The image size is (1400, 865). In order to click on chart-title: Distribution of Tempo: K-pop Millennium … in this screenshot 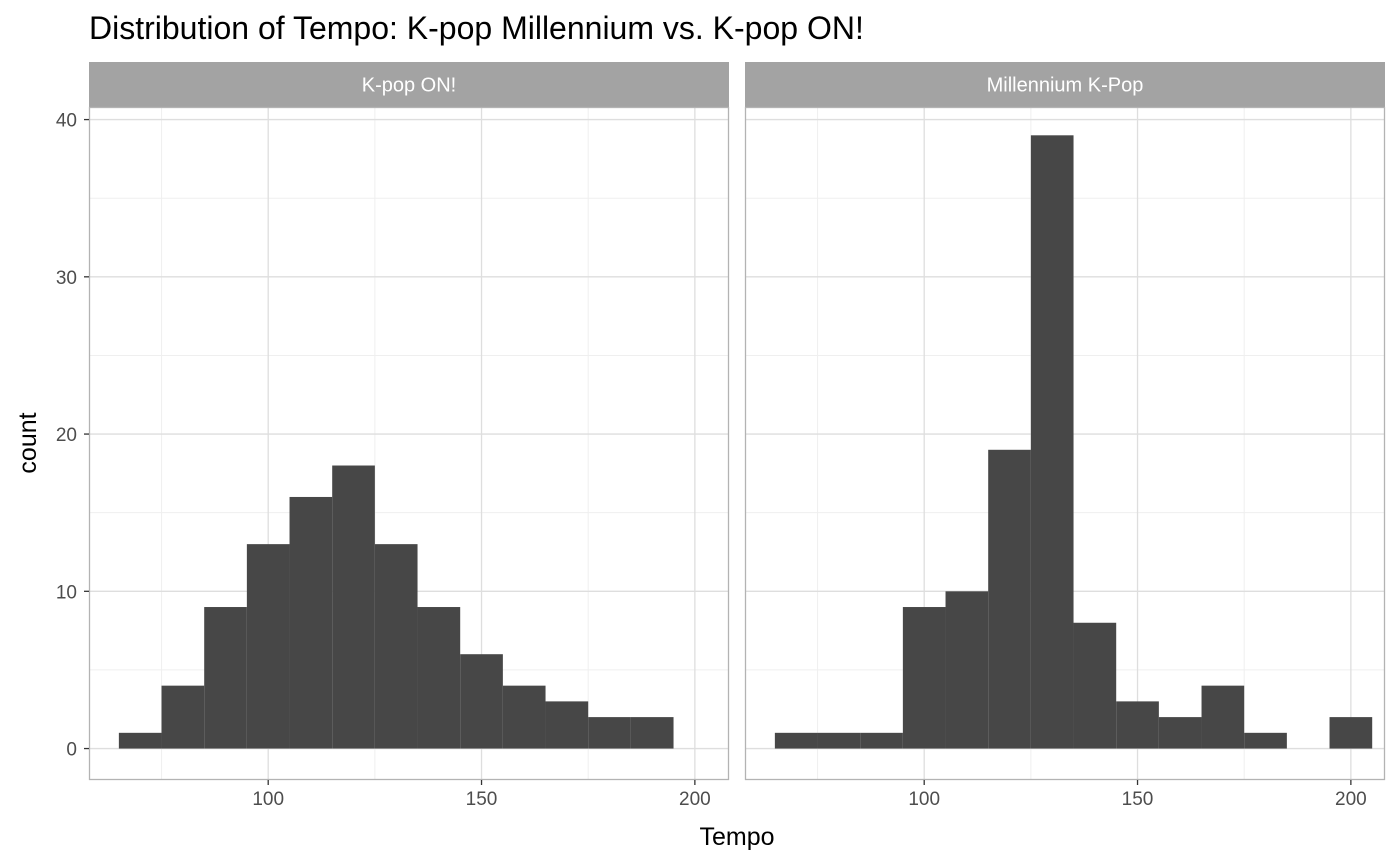, I will do `click(476, 28)`.